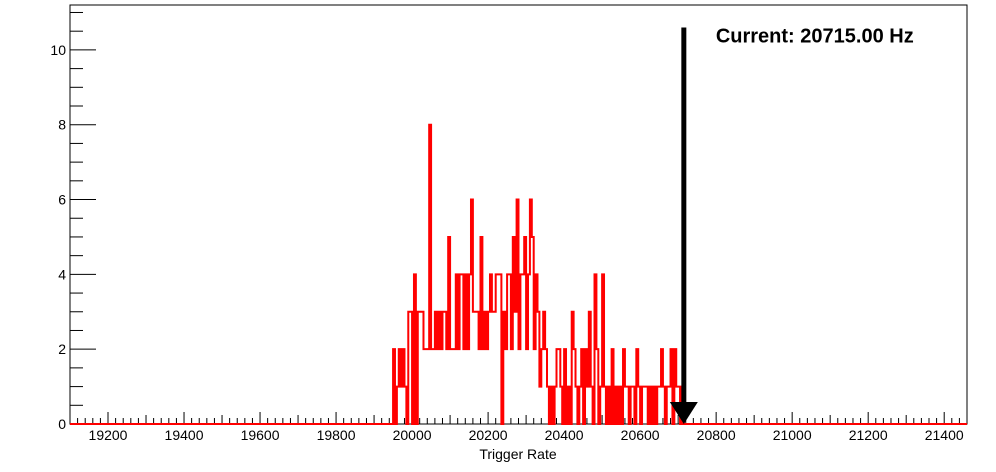  What do you see at coordinates (58, 50) in the screenshot?
I see `y-tick-label: 10` at bounding box center [58, 50].